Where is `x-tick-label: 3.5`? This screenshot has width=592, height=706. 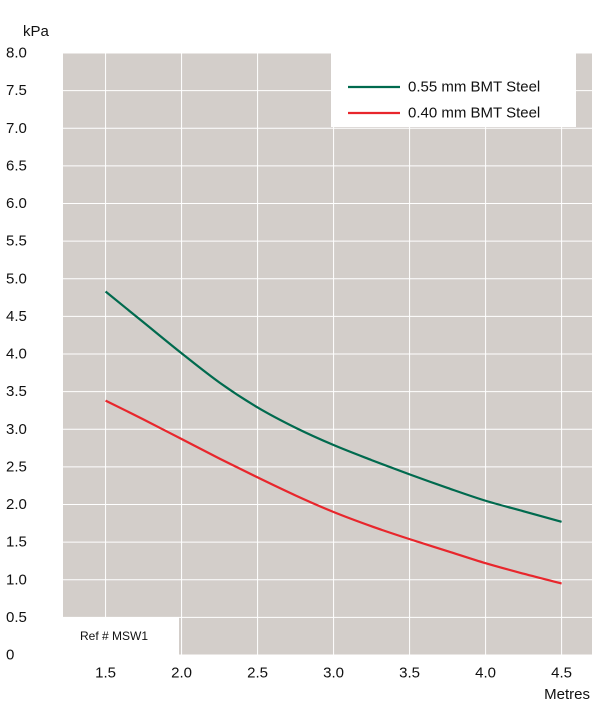
x-tick-label: 3.5 is located at coordinates (409, 673).